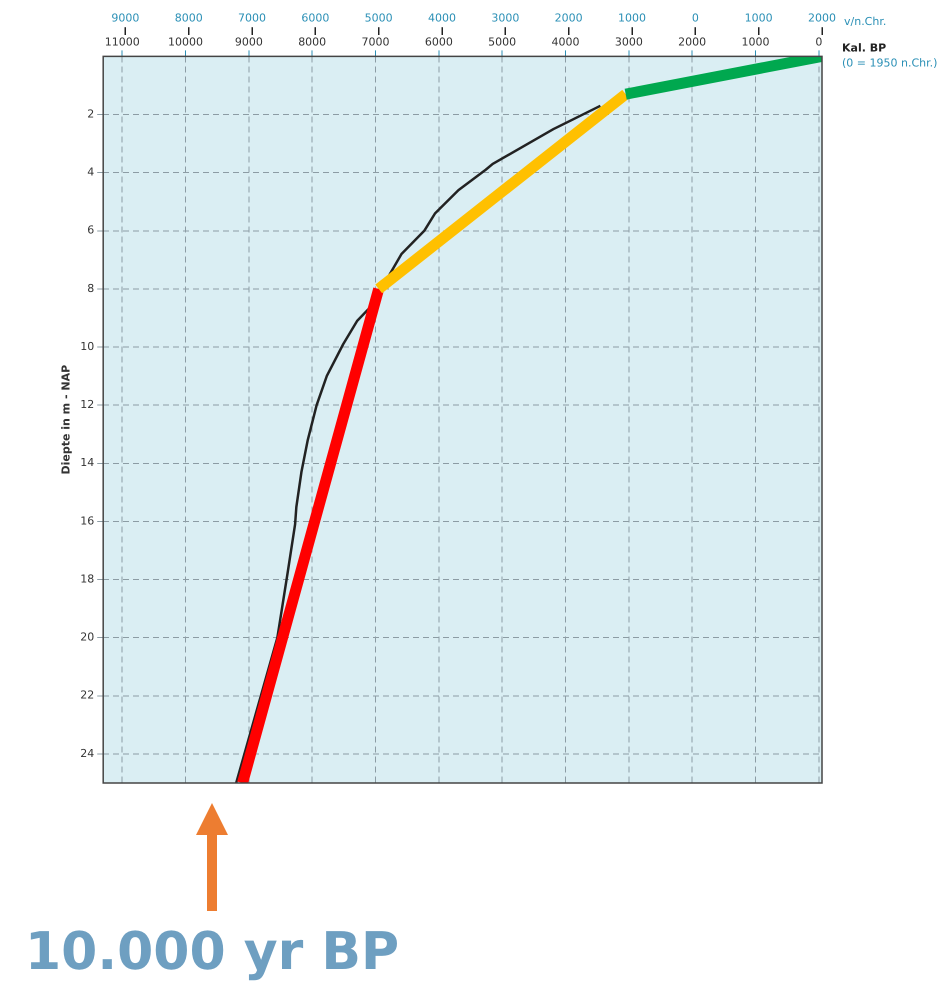 Image resolution: width=948 pixels, height=987 pixels. I want to click on x-tick-label: 2000, so click(692, 42).